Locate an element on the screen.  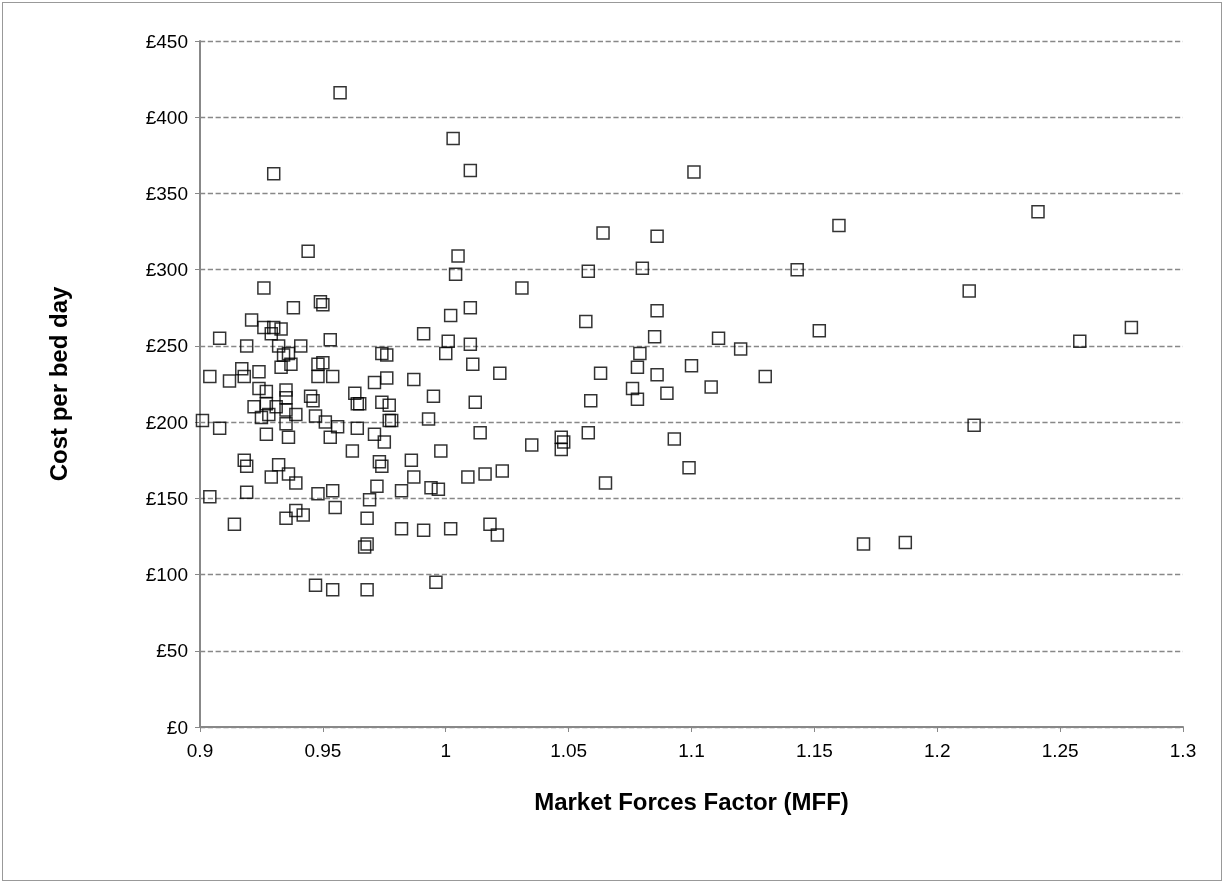
y-tick-label: £0 is located at coordinates (177, 727).